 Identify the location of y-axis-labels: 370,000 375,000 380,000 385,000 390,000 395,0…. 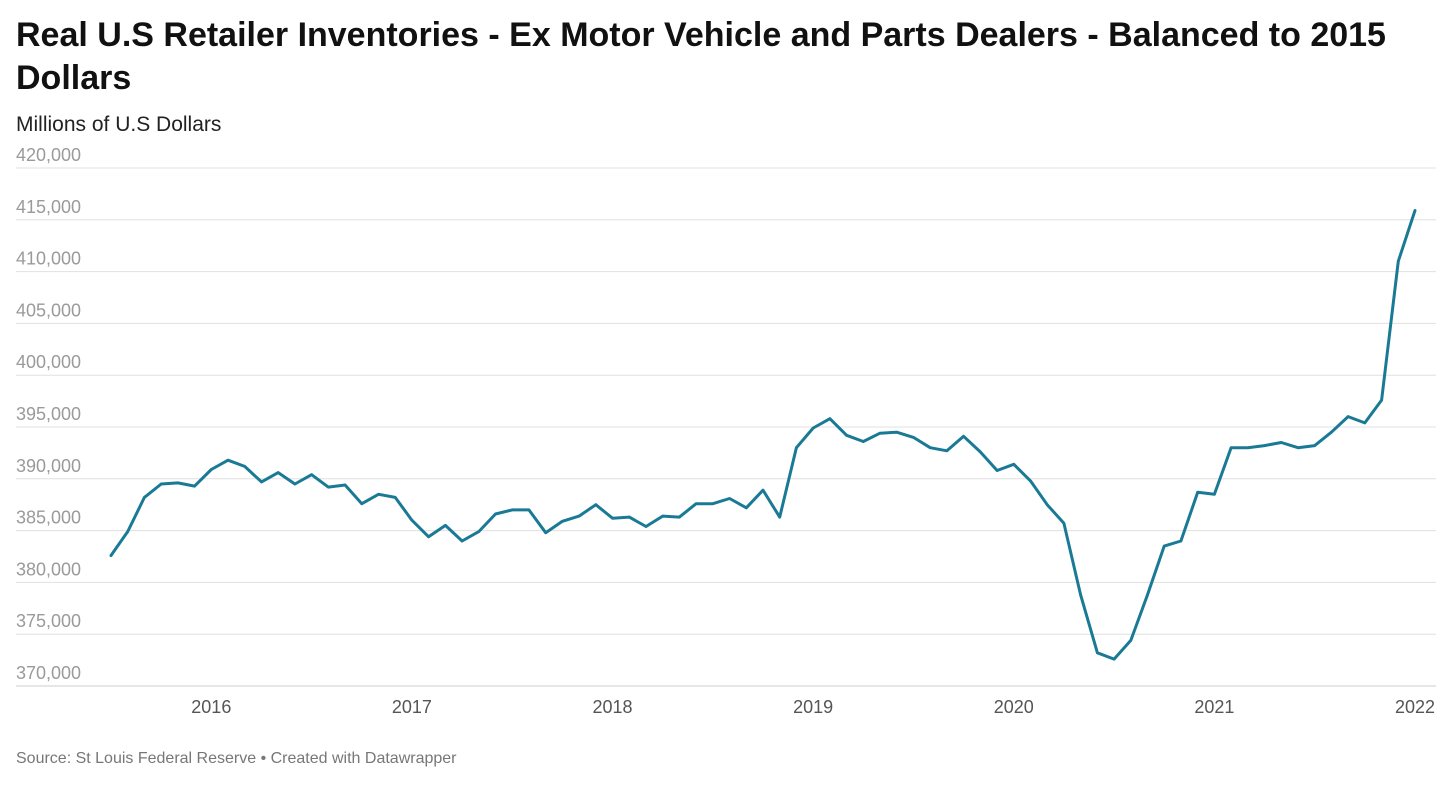
(48, 414).